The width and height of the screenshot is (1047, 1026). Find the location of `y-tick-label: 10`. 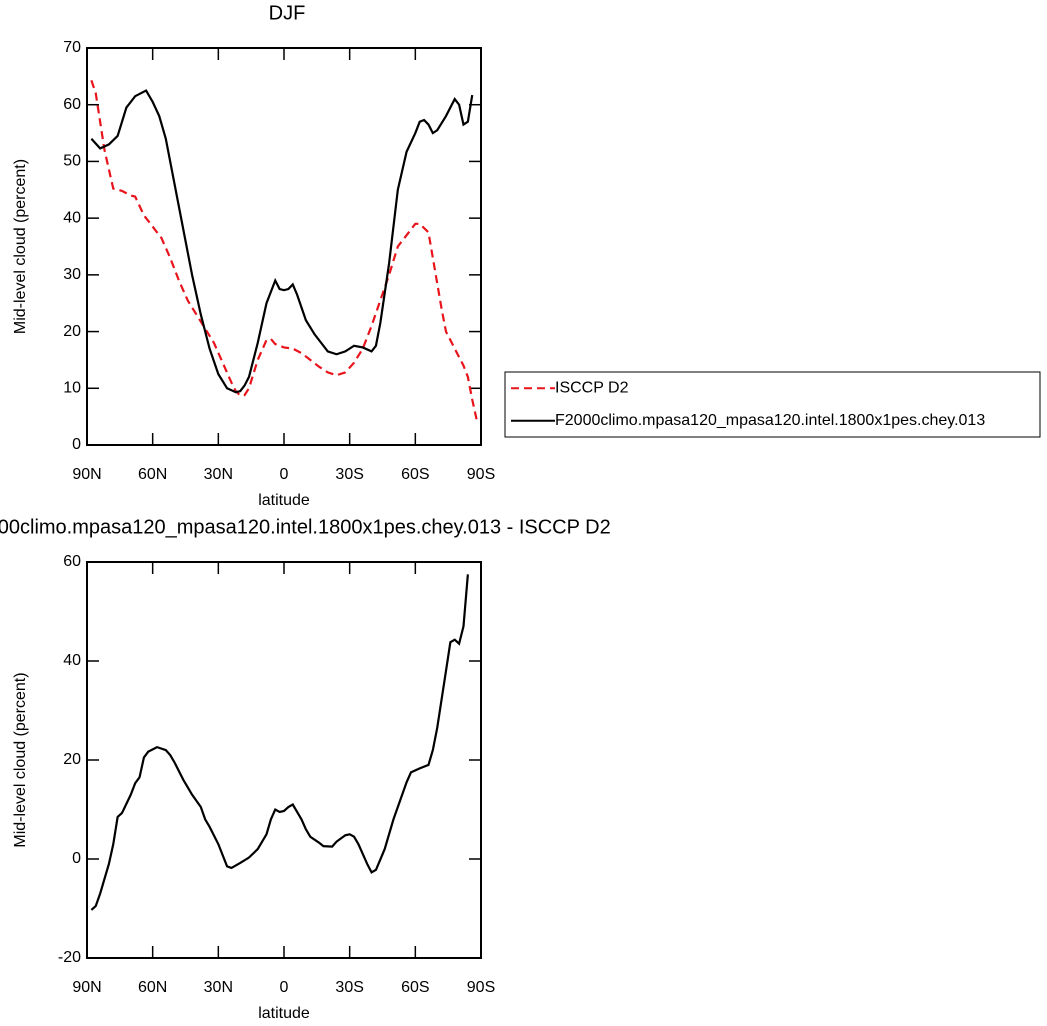

y-tick-label: 10 is located at coordinates (72, 388).